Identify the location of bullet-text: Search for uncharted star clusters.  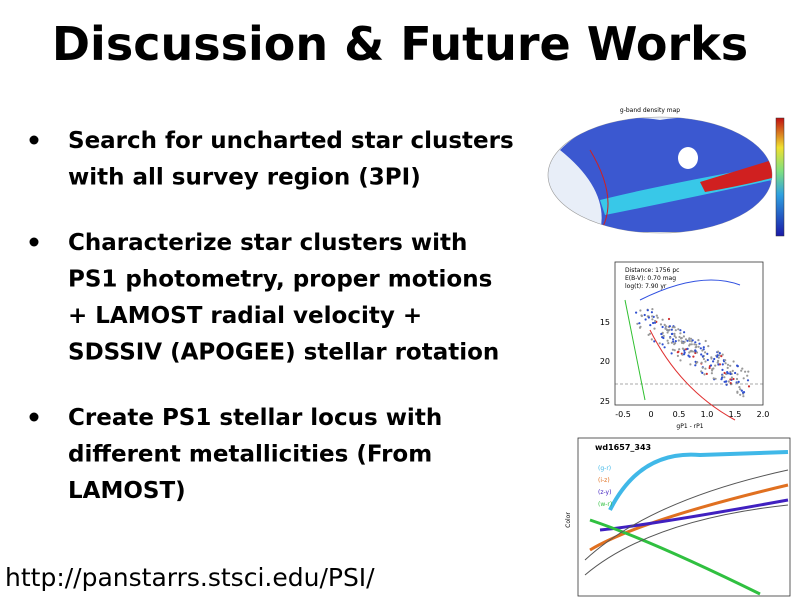
(291, 141).